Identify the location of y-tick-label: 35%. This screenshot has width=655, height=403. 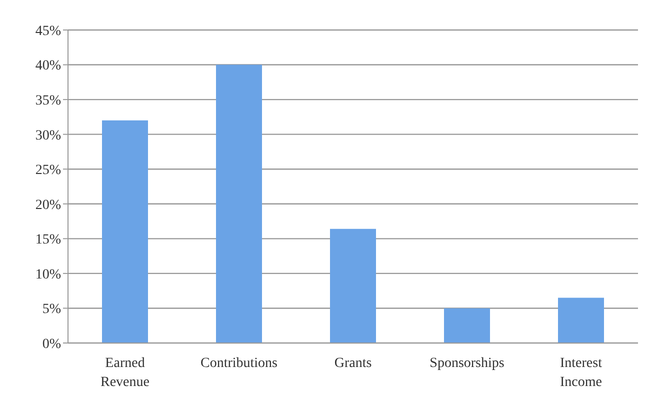
(48, 101).